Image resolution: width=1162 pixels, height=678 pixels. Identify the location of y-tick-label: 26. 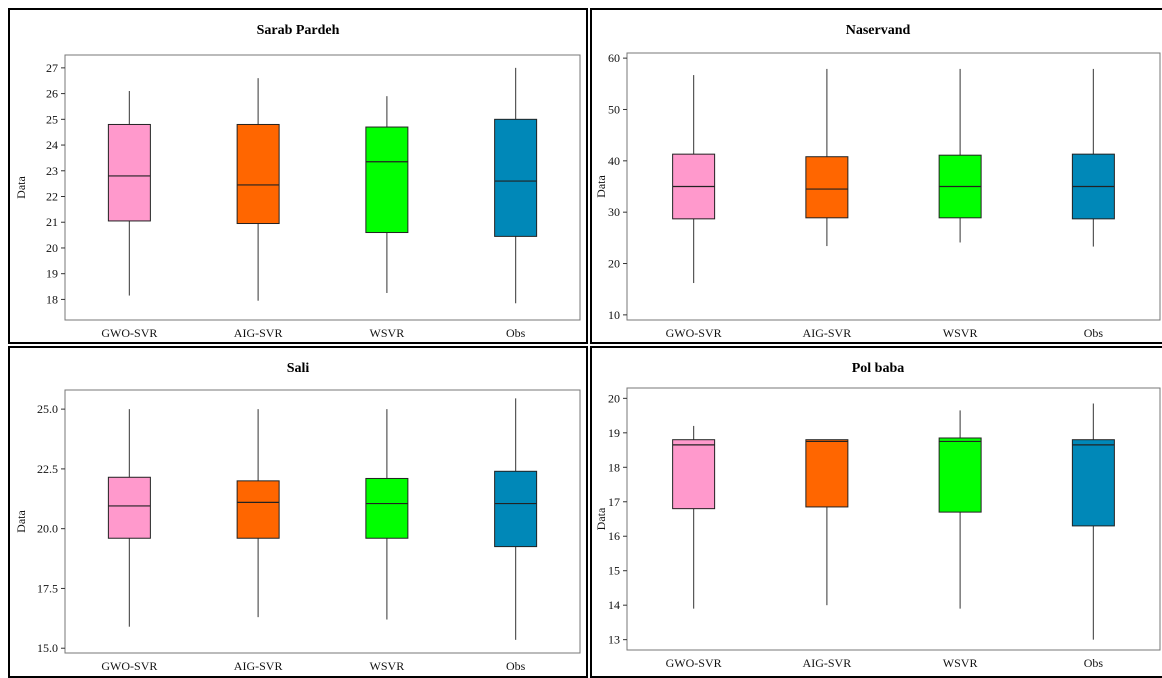
(52, 94).